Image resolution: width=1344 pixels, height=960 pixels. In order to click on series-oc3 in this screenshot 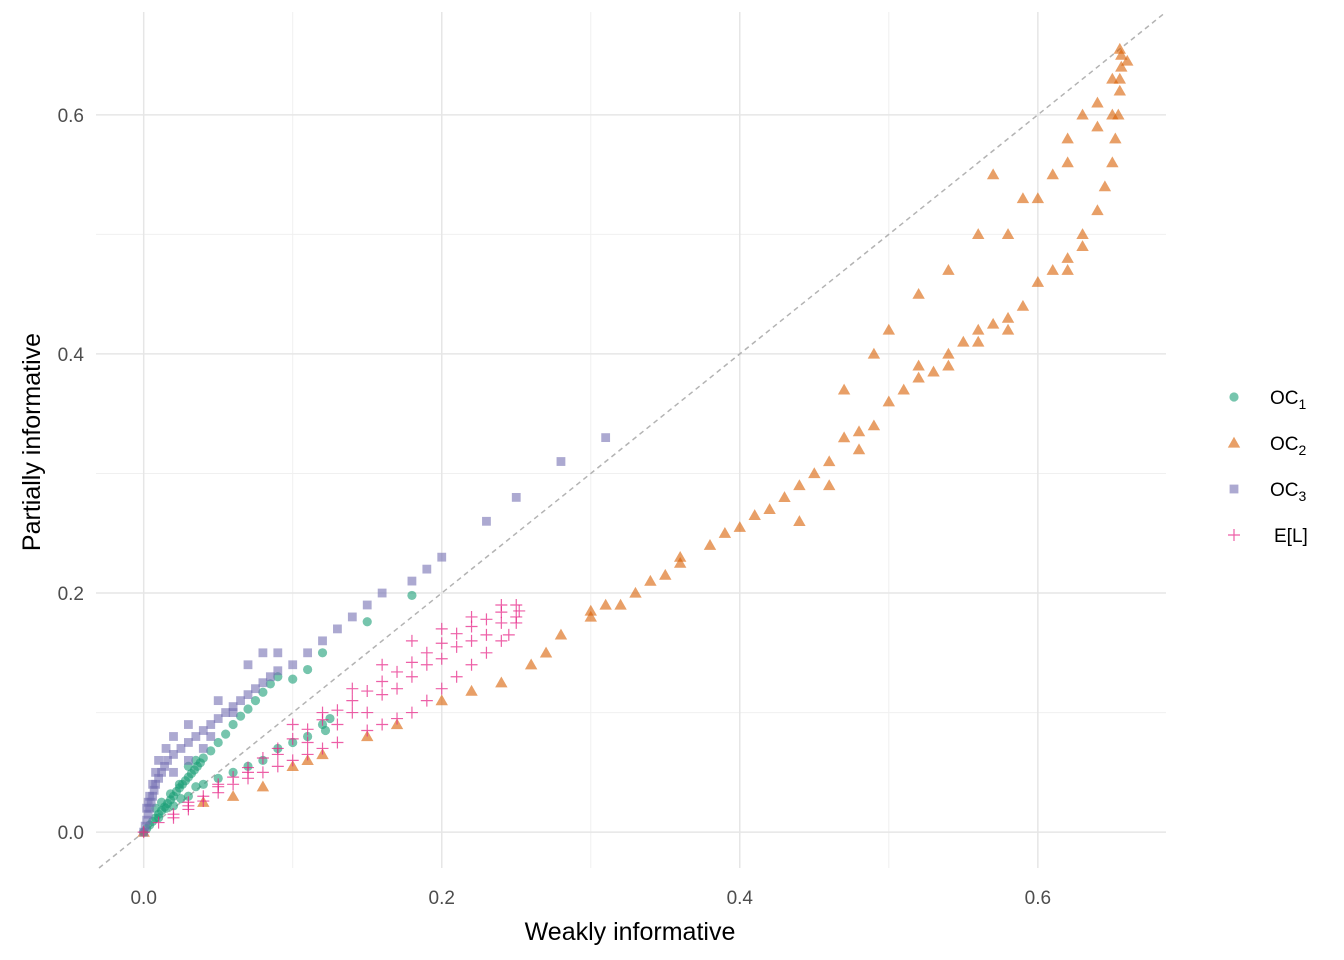, I will do `click(375, 635)`.